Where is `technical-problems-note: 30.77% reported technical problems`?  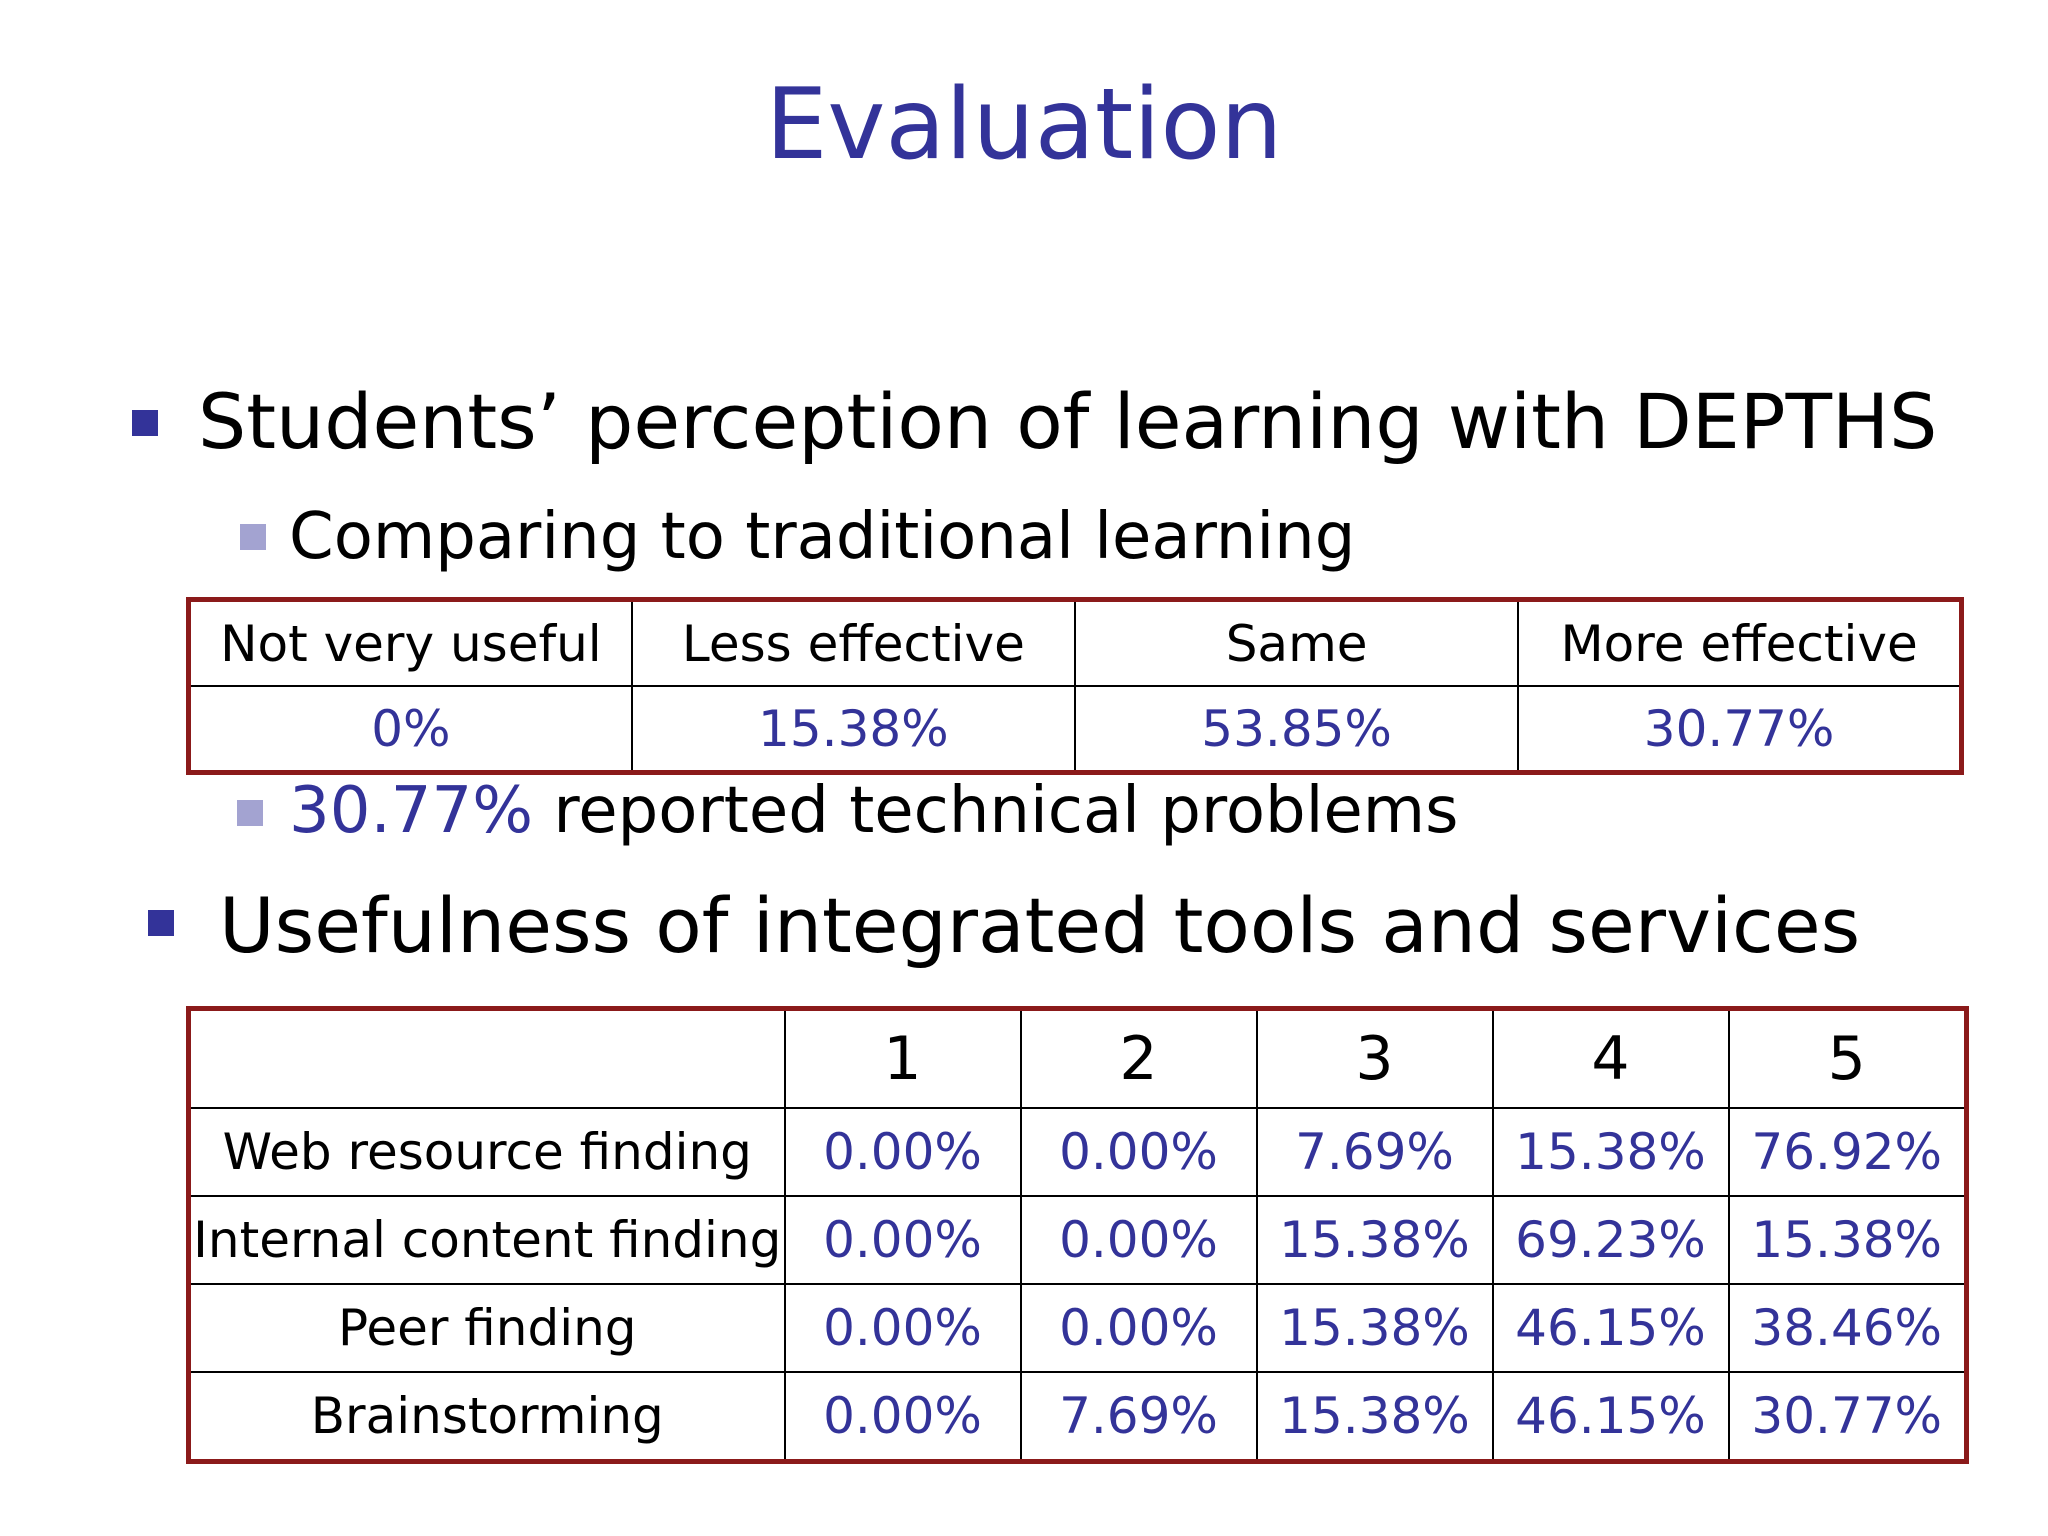 technical-problems-note: 30.77% reported technical problems is located at coordinates (873, 811).